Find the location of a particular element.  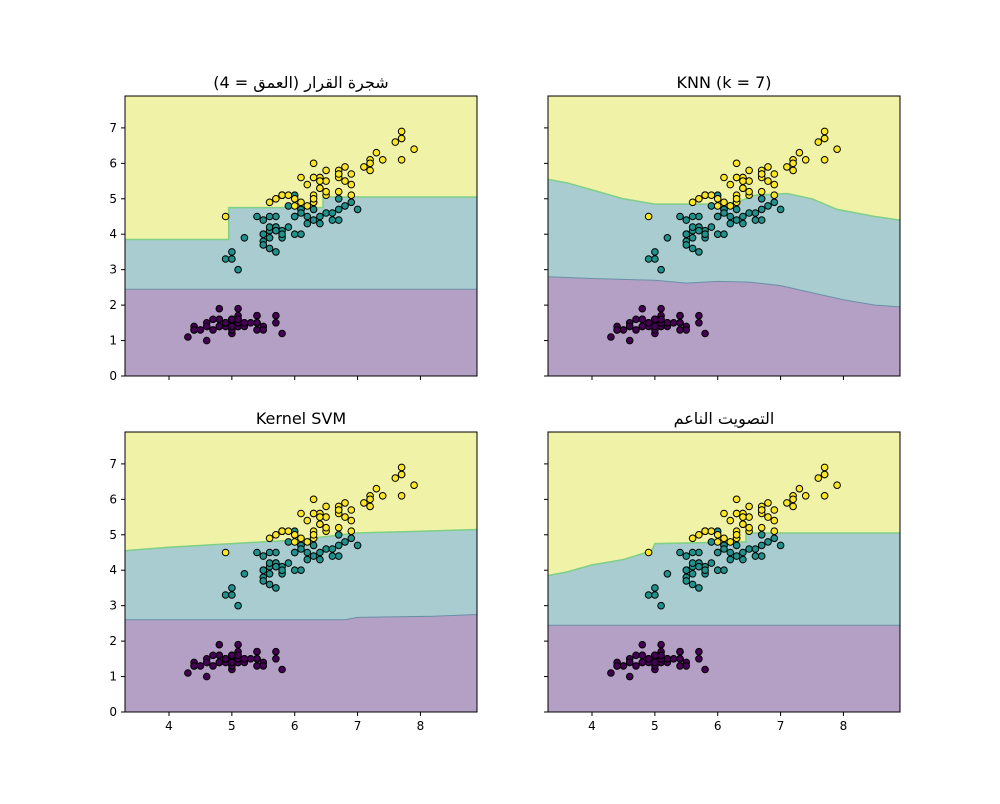

x-tick-label: 6 is located at coordinates (718, 726).